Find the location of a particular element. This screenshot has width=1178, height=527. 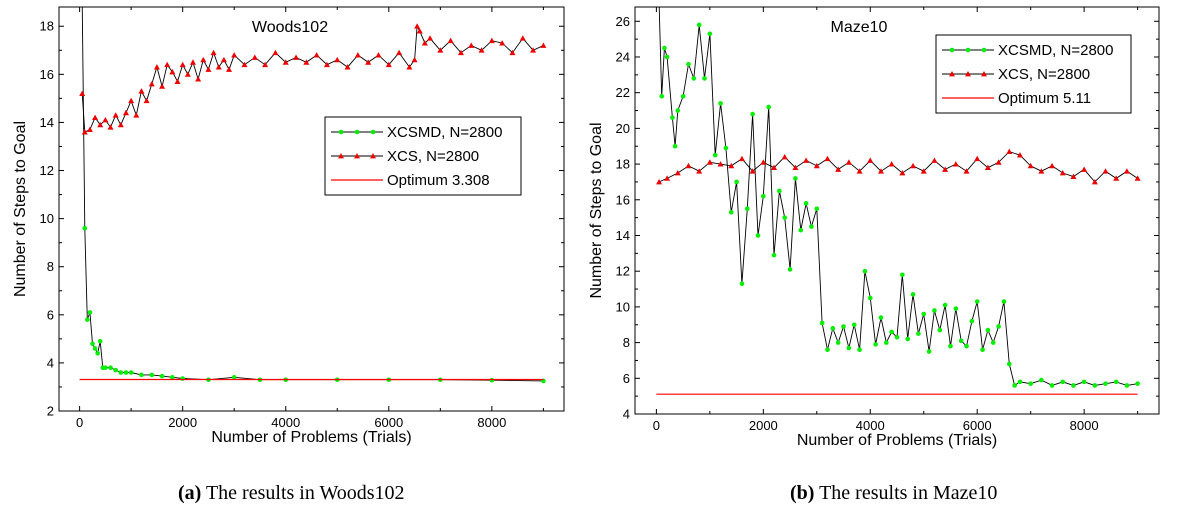

x-tick-label: 4000 is located at coordinates (285, 422).